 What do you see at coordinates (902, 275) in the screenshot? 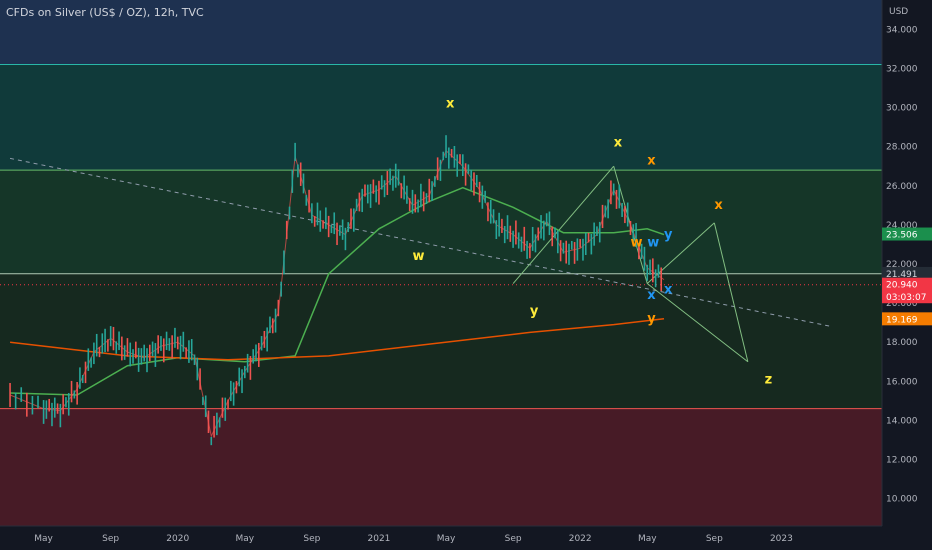
I see `price-tag-label: 21.491` at bounding box center [902, 275].